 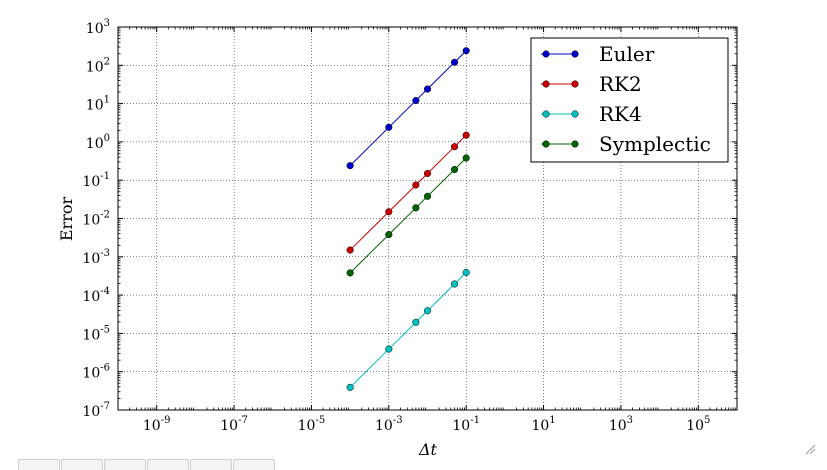 I want to click on y-tick-label: 10⁻², so click(x=96, y=219).